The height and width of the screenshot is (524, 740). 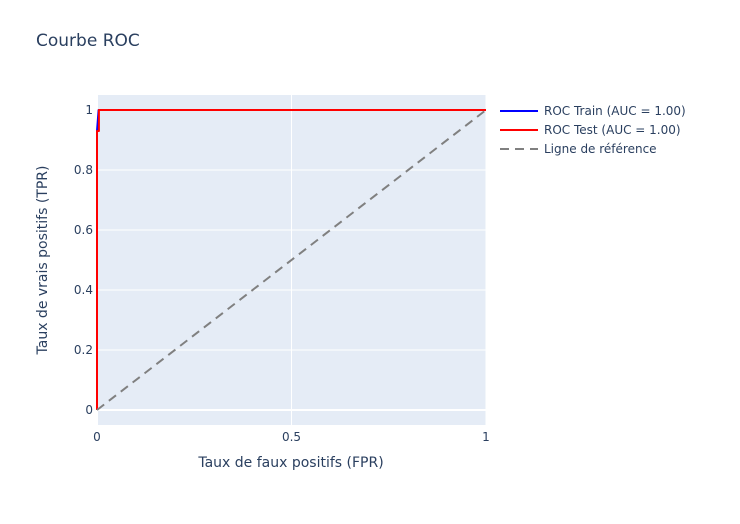 I want to click on y-axis-title: Taux de vrais positifs (TPR), so click(x=43, y=261).